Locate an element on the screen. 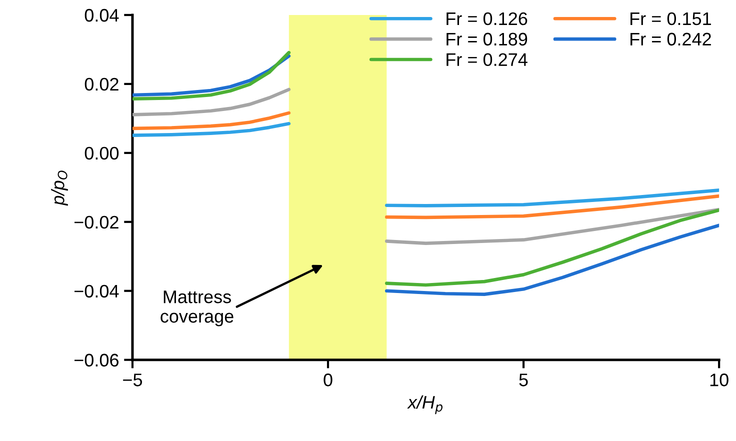 The image size is (736, 441). legend-label: Fr = 0.242 is located at coordinates (670, 39).